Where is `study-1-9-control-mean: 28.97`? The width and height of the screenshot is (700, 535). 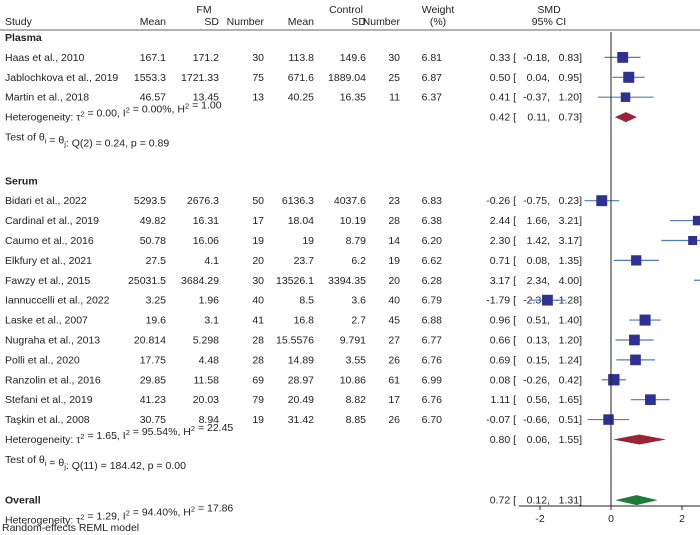 study-1-9-control-mean: 28.97 is located at coordinates (301, 380).